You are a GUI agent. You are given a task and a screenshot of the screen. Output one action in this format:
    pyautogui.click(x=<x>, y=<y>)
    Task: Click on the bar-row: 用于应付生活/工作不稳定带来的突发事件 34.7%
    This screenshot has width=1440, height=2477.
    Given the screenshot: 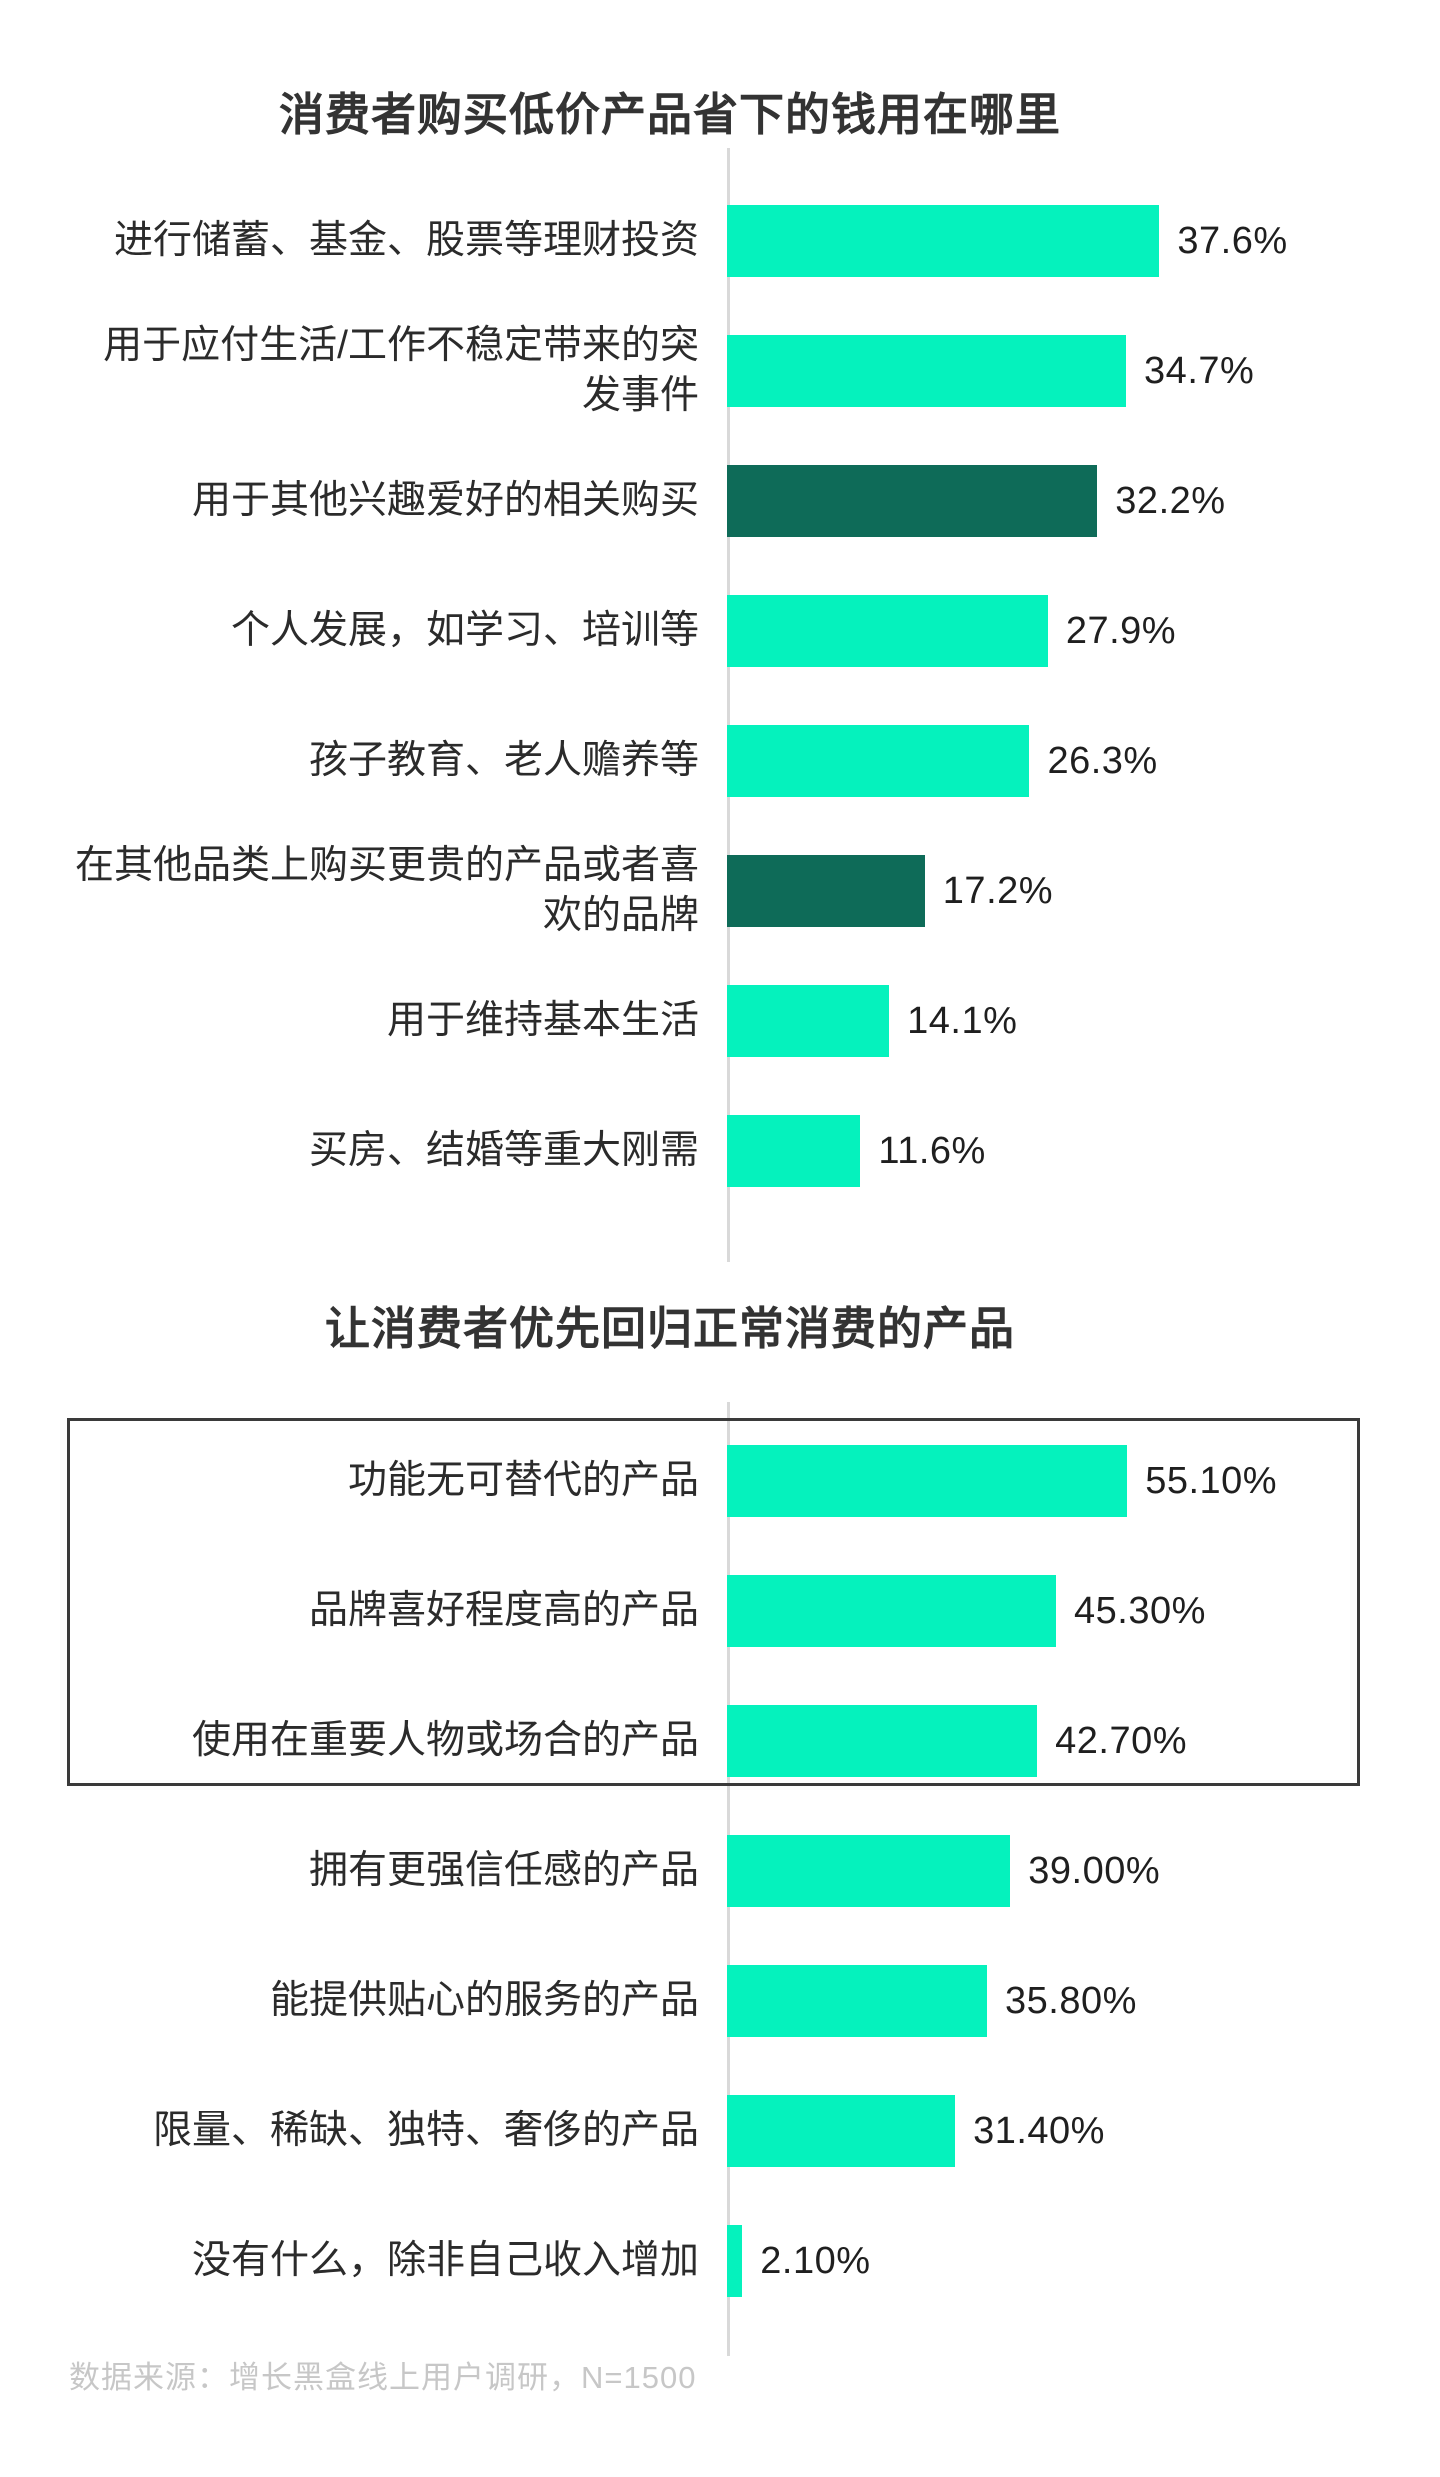 What is the action you would take?
    pyautogui.click(x=727, y=371)
    